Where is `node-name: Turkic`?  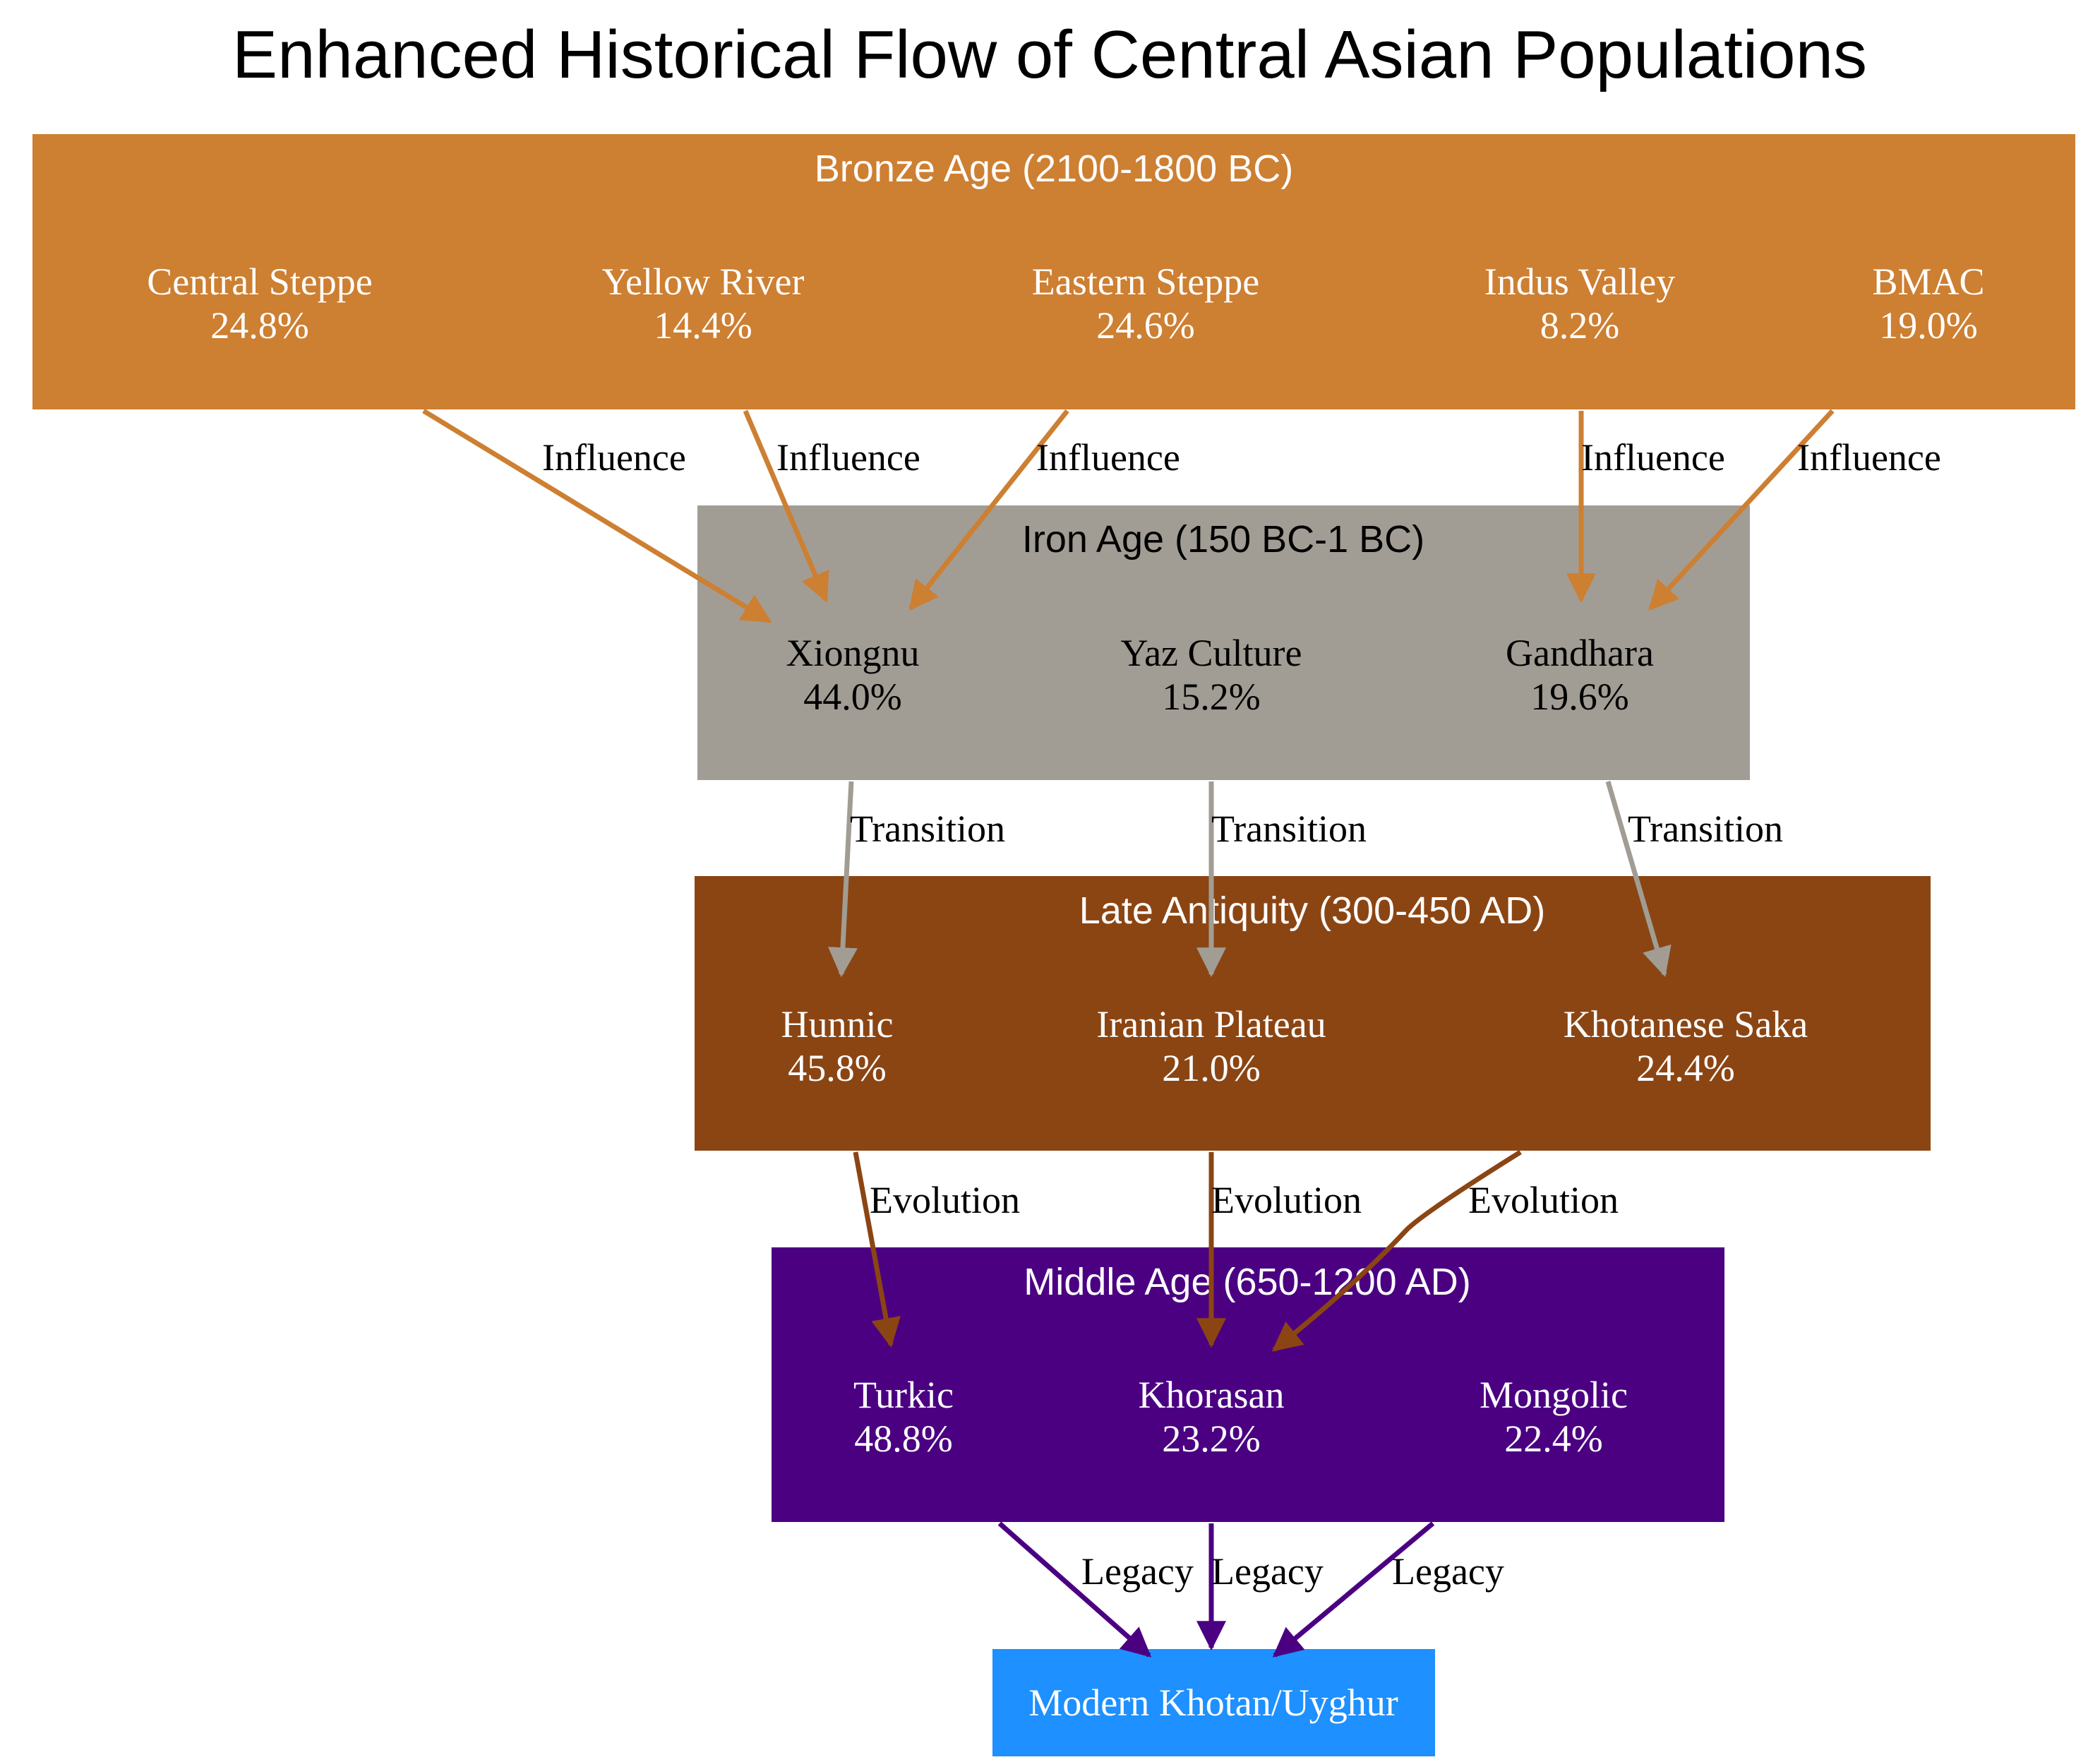 node-name: Turkic is located at coordinates (904, 1395).